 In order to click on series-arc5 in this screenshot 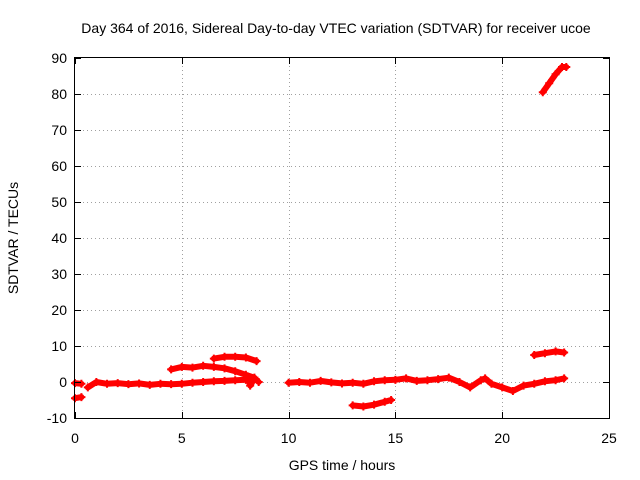, I will do `click(235, 359)`.